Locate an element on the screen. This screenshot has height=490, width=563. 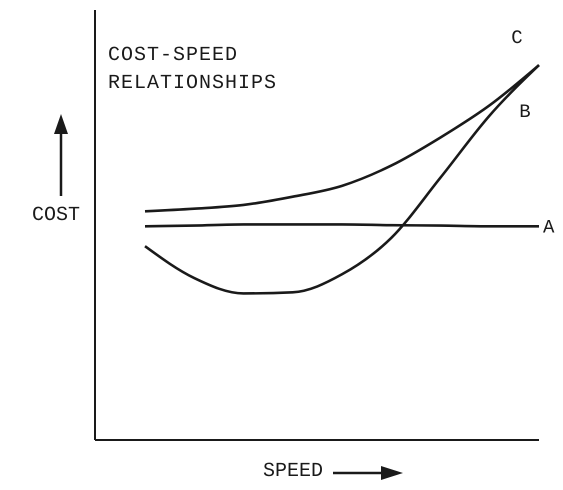
series-label: A is located at coordinates (549, 227).